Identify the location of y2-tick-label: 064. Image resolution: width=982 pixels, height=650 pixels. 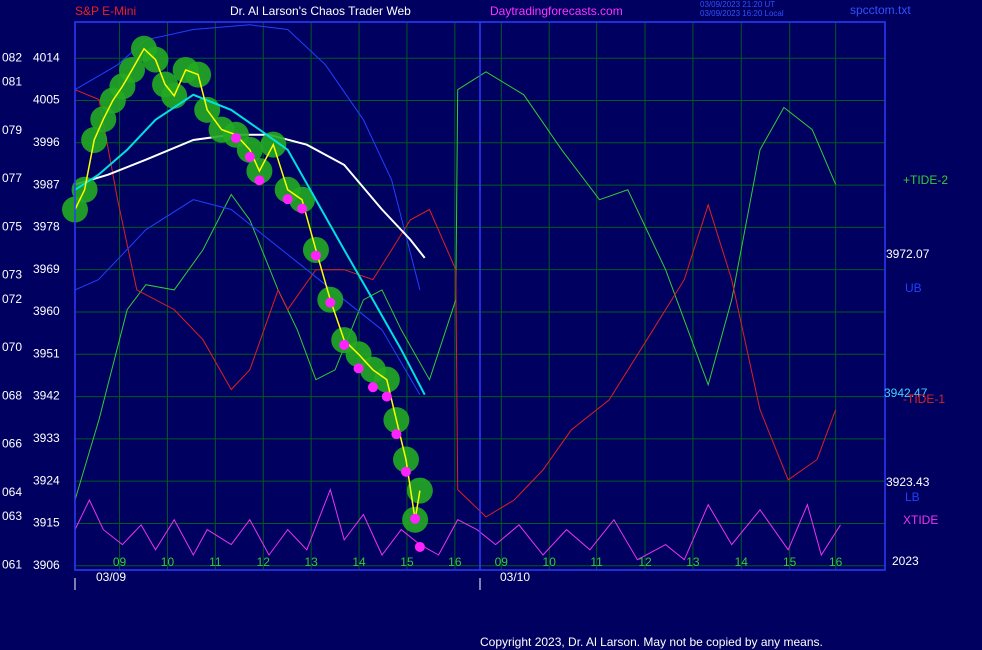
(12, 492).